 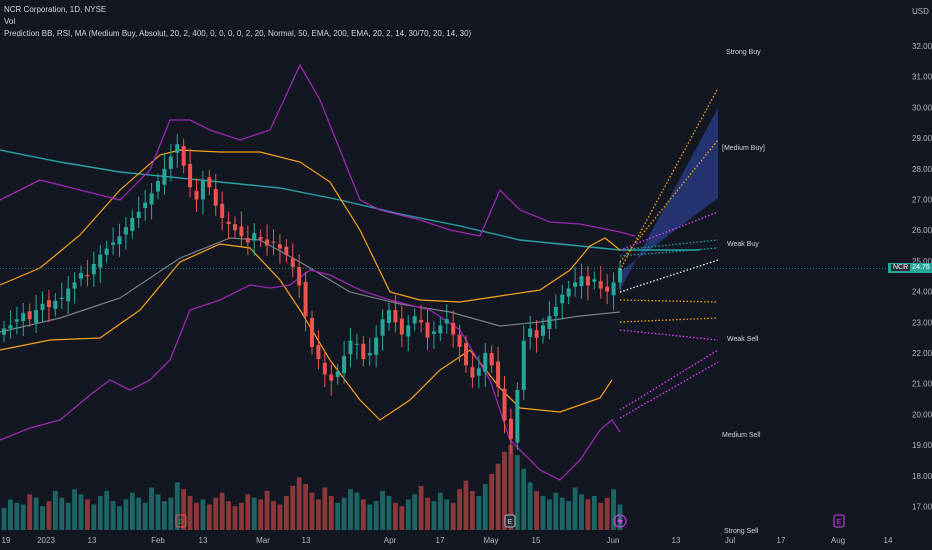 I want to click on time-tick-label: 14, so click(x=888, y=540).